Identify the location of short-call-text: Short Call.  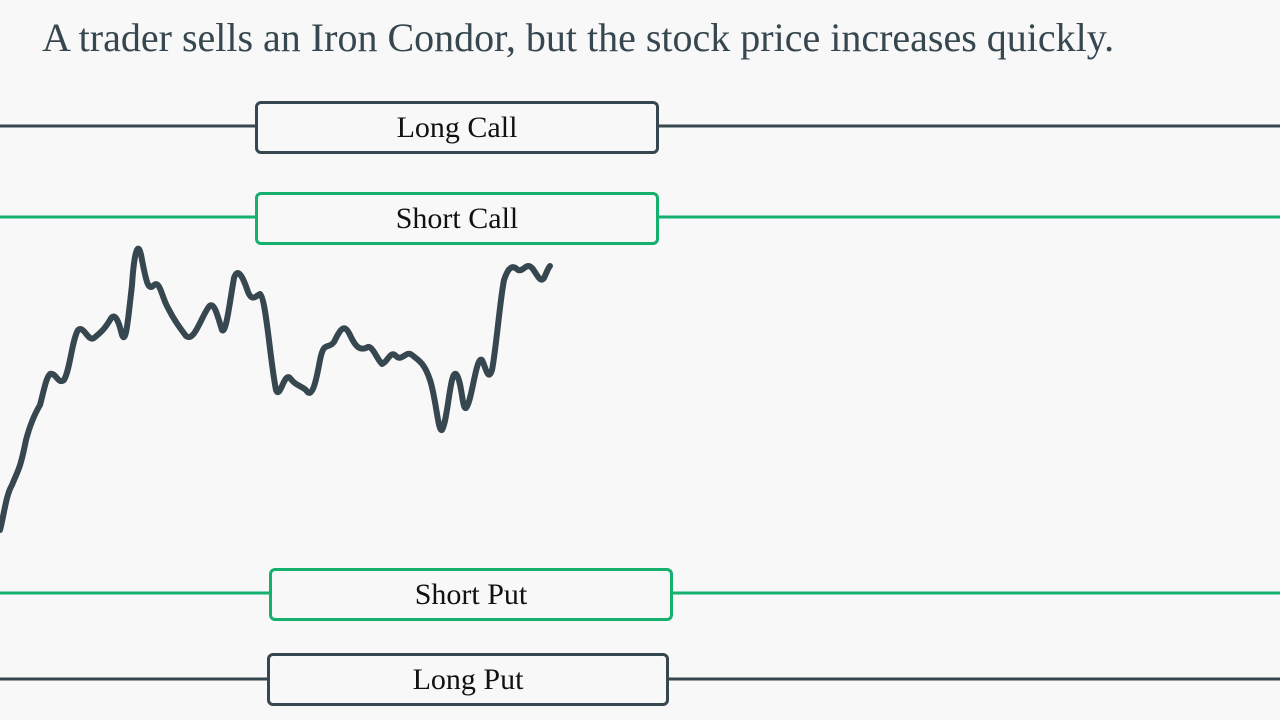
(457, 218).